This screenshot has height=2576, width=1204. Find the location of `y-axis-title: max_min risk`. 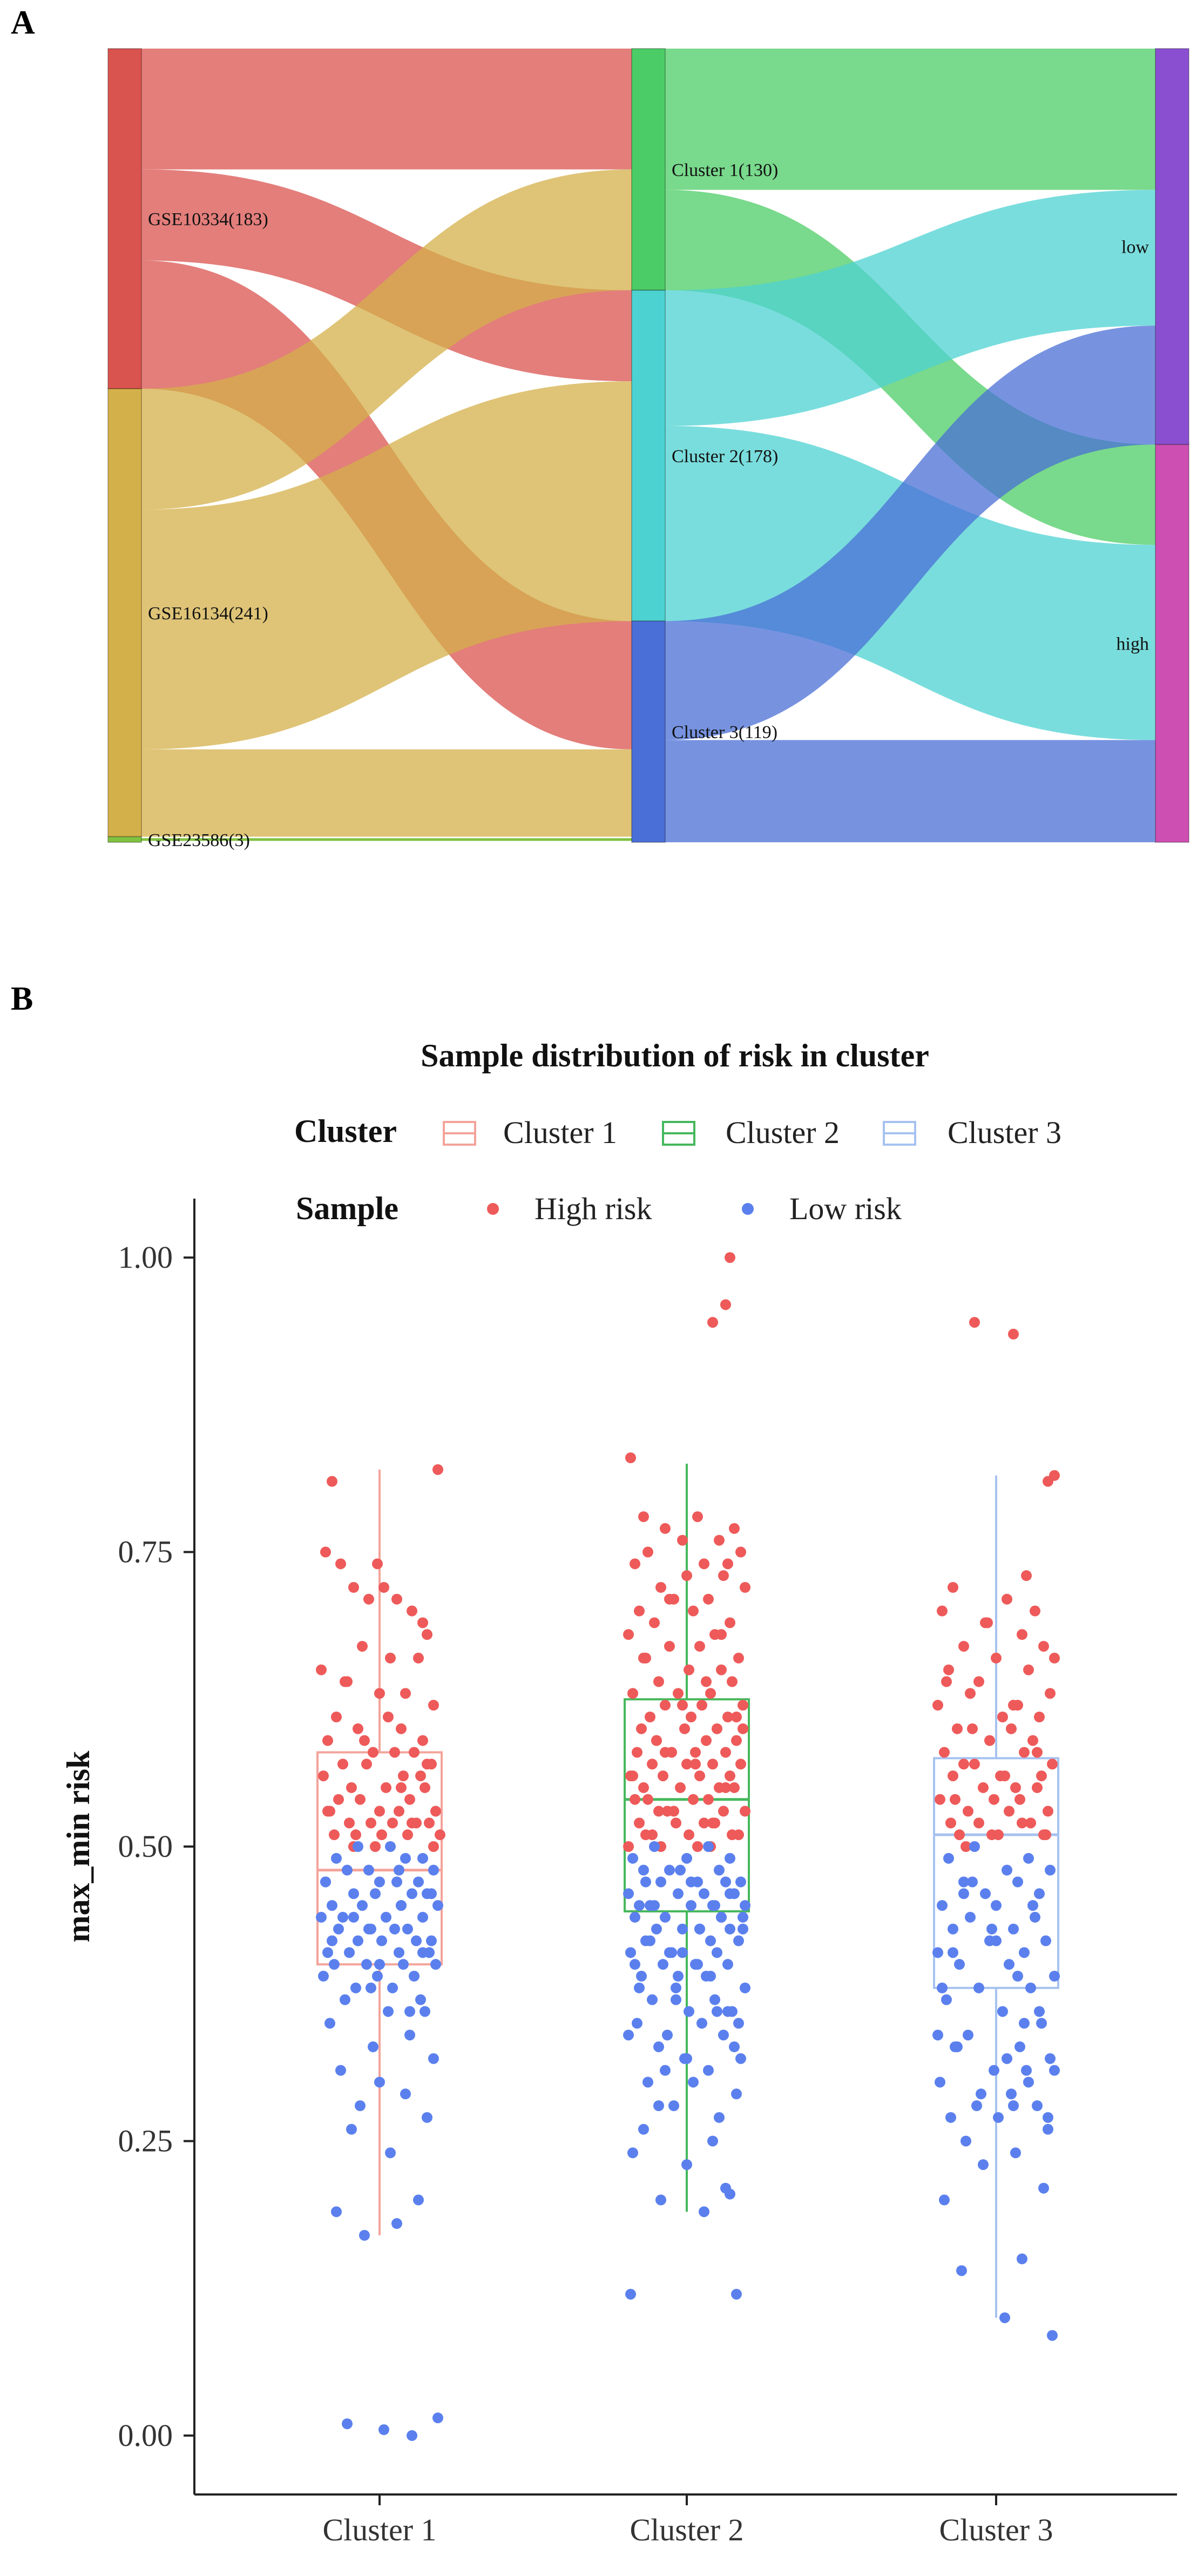

y-axis-title: max_min risk is located at coordinates (78, 1846).